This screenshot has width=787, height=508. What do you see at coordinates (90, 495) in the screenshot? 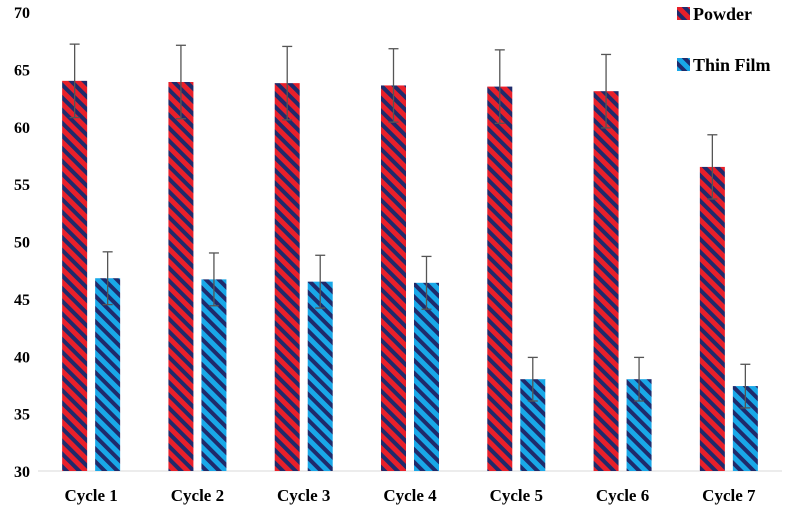
I see `x-category-label: Cycle 1` at bounding box center [90, 495].